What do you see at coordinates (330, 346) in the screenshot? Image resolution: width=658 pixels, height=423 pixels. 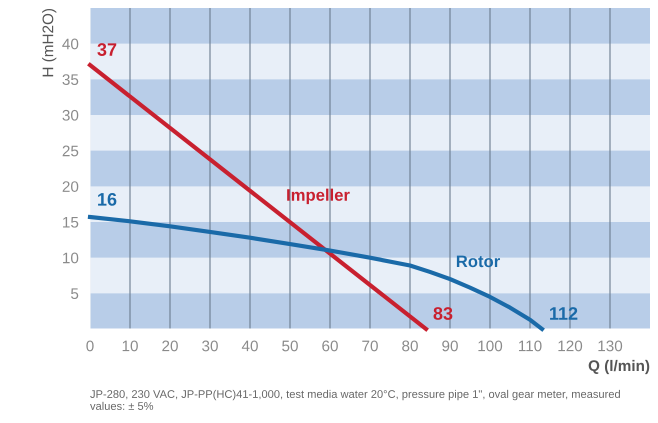 I see `x-tick-label: 60` at bounding box center [330, 346].